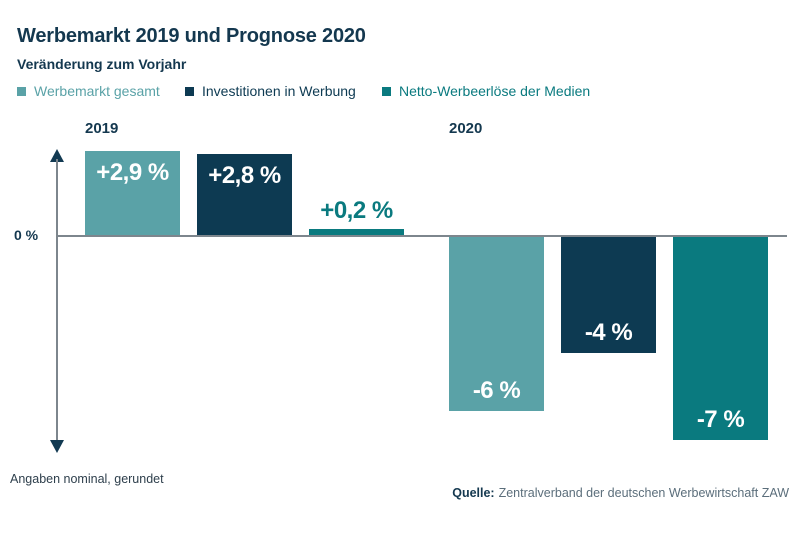 The height and width of the screenshot is (534, 800). What do you see at coordinates (422, 236) in the screenshot?
I see `zero-baseline` at bounding box center [422, 236].